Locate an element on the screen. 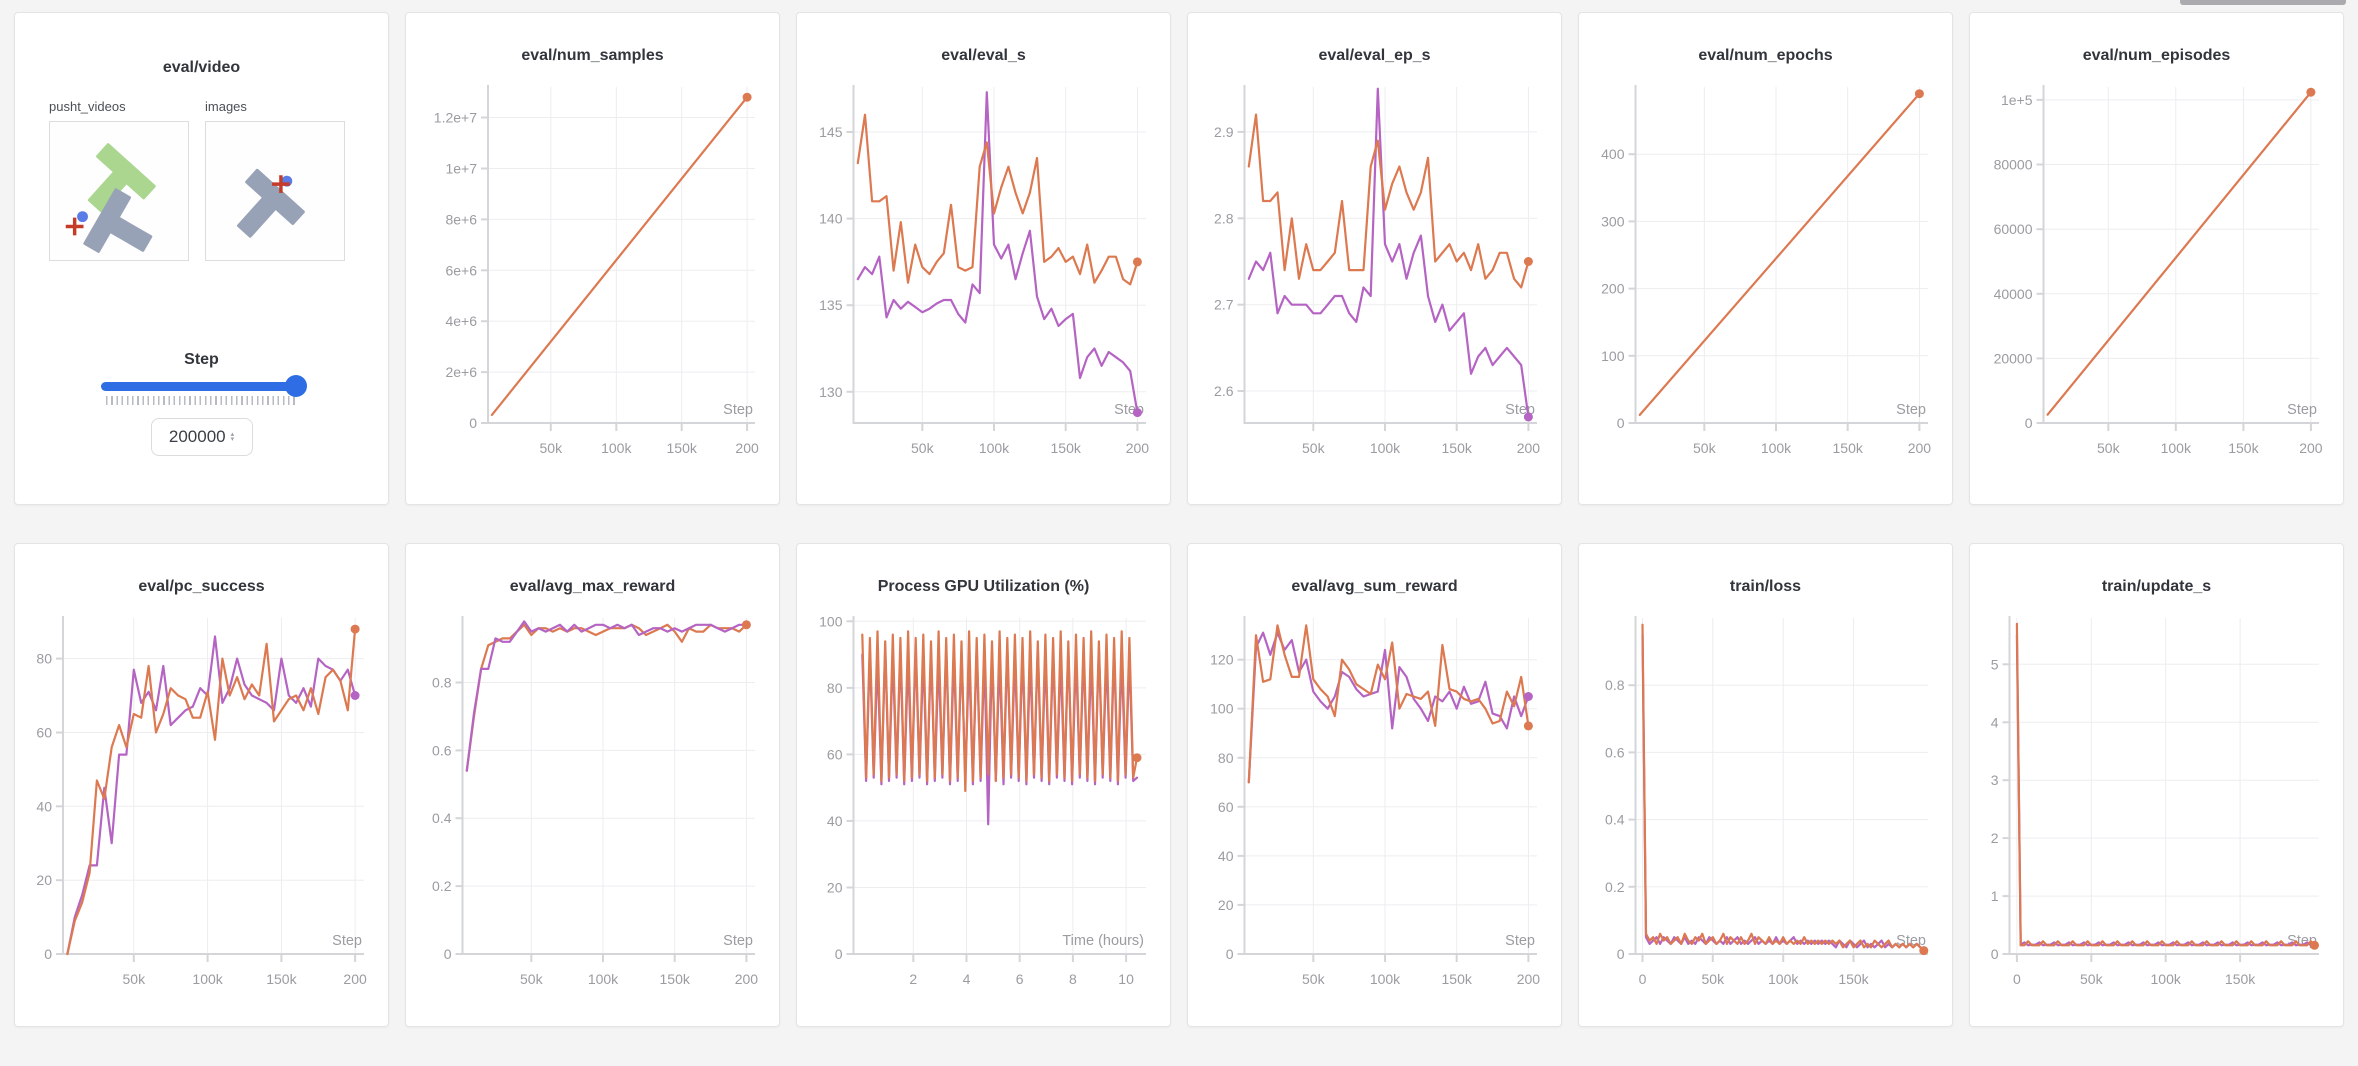  agent-dot is located at coordinates (82, 217).